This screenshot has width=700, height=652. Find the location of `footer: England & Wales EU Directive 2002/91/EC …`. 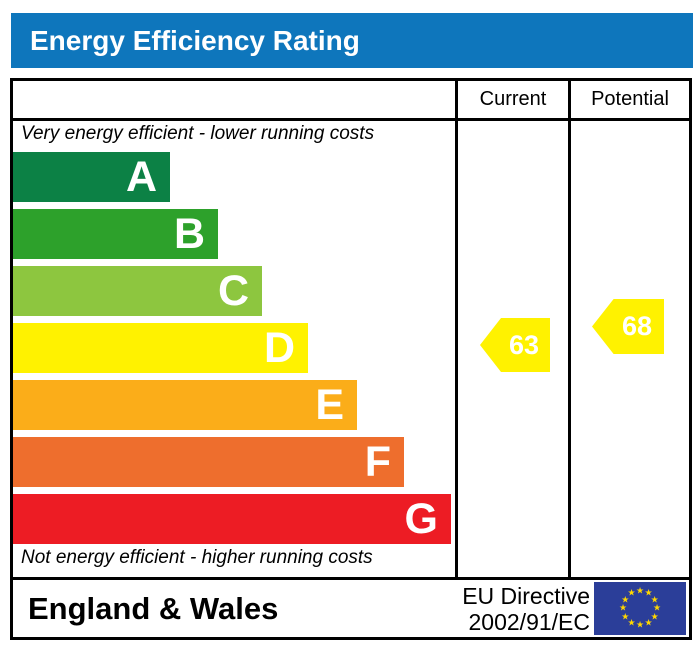

footer: England & Wales EU Directive 2002/91/EC … is located at coordinates (351, 608).